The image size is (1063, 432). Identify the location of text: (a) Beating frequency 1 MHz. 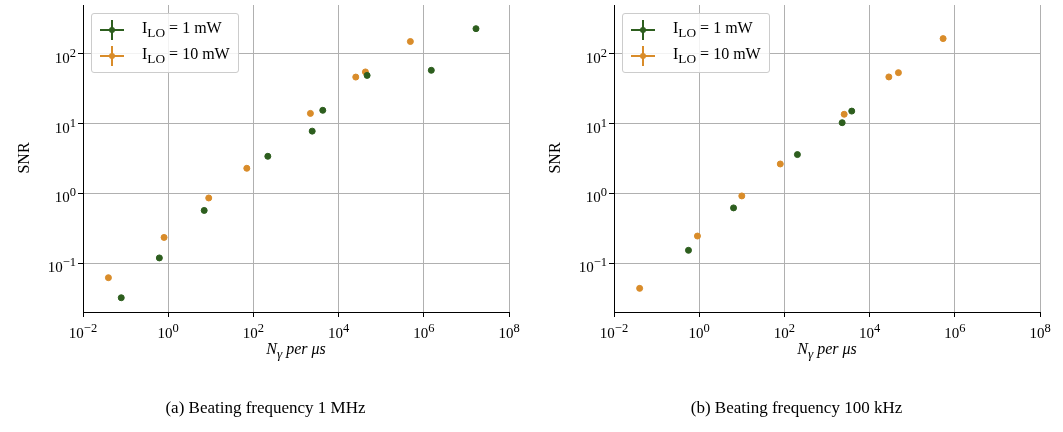
(265, 408).